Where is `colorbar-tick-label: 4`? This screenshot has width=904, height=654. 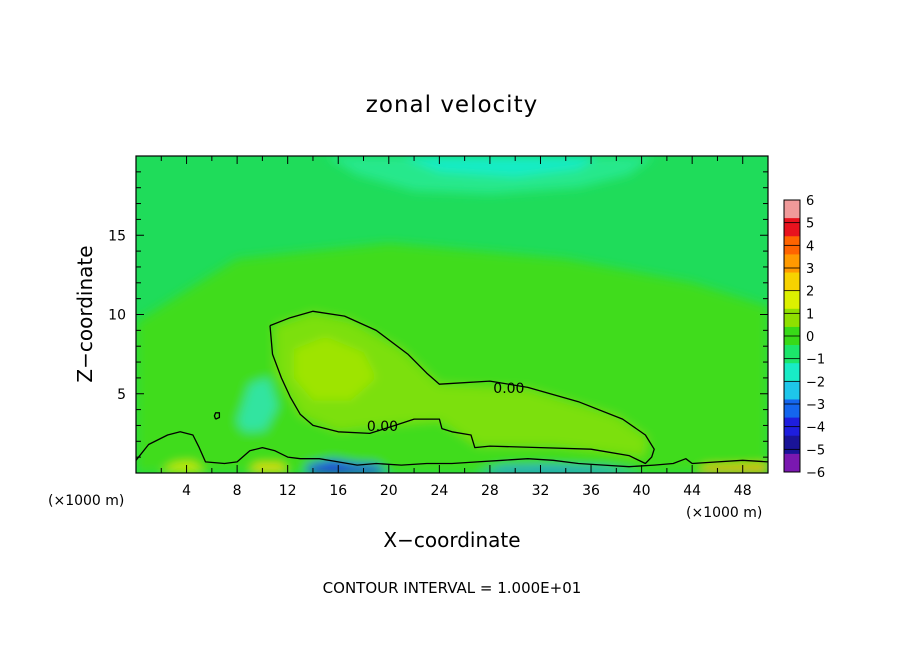 colorbar-tick-label: 4 is located at coordinates (810, 246).